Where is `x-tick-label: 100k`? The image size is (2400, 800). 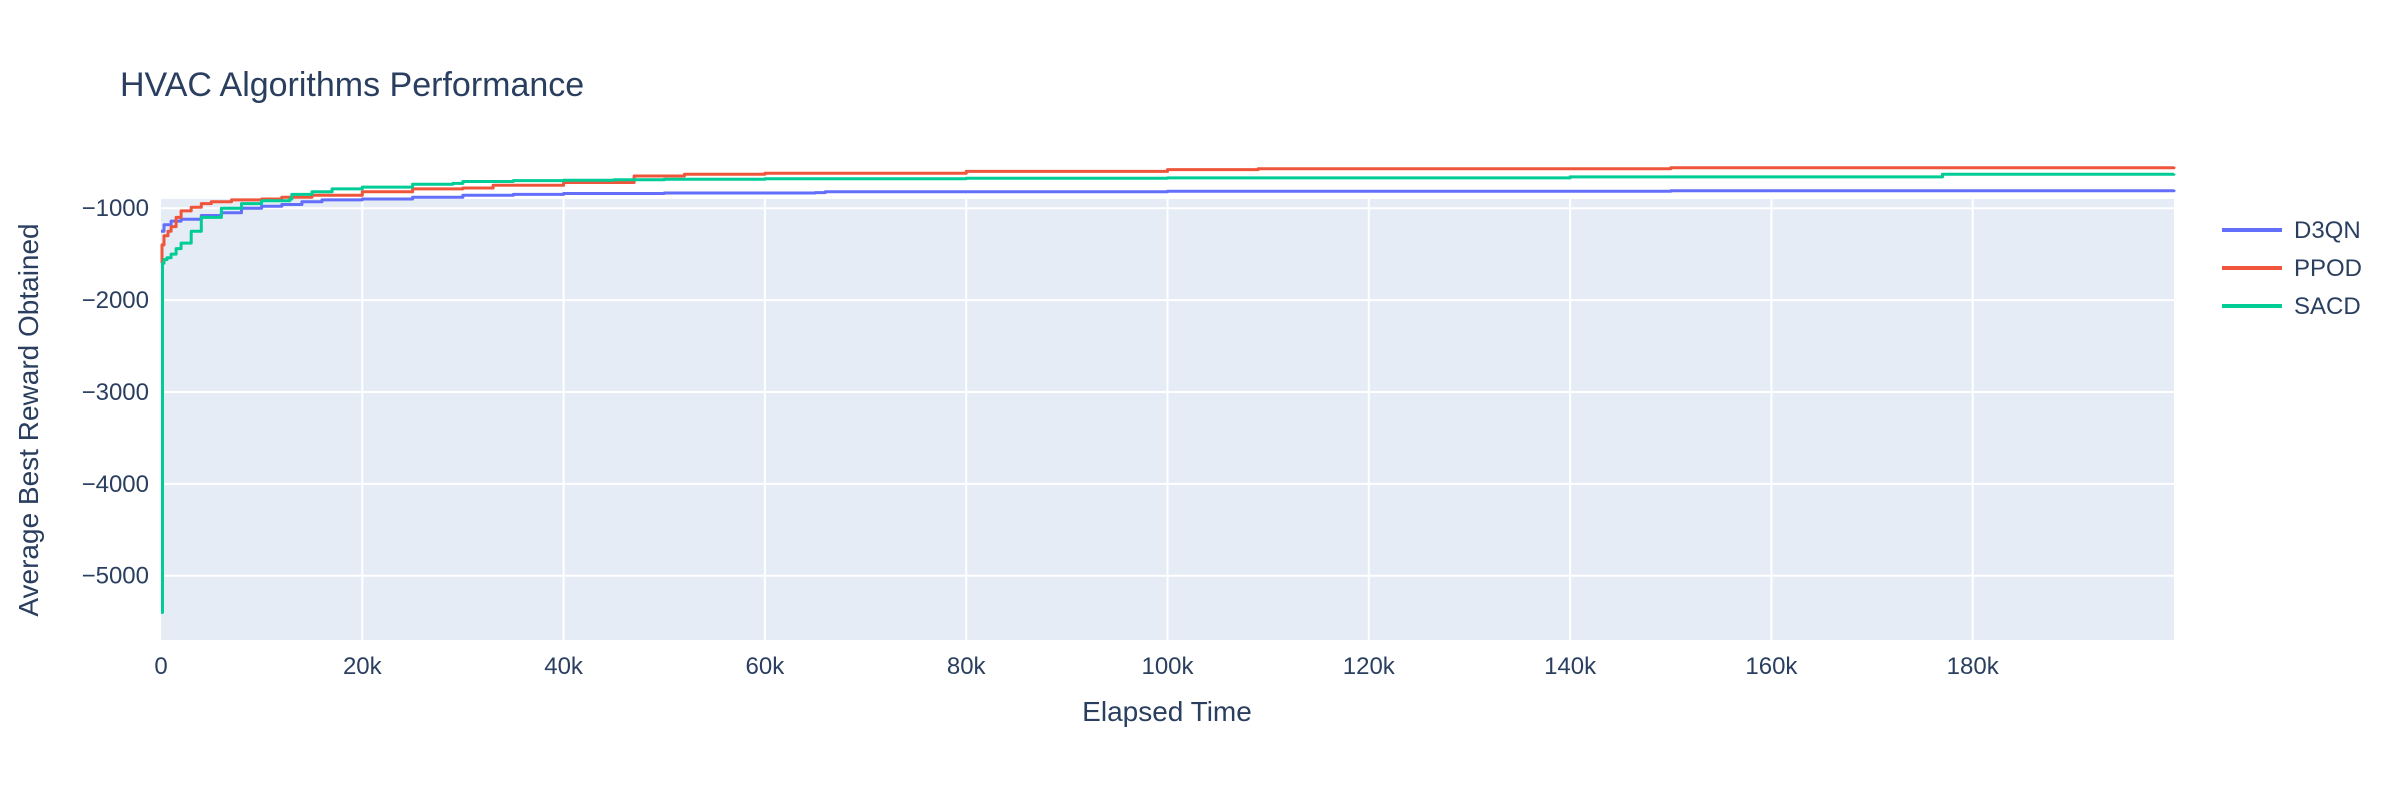 x-tick-label: 100k is located at coordinates (1167, 666).